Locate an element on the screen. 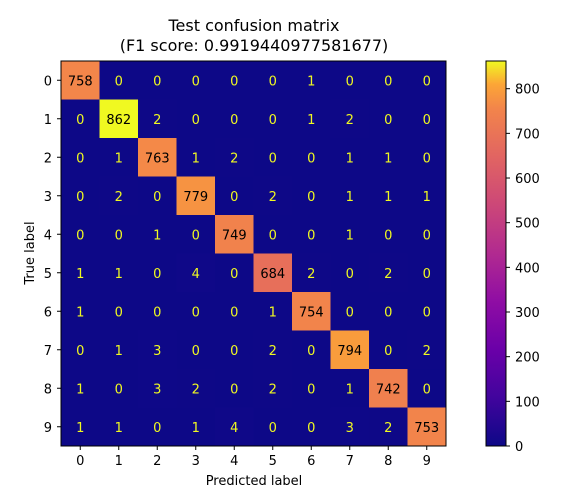 The height and width of the screenshot is (500, 566). cell-value-label: 742 is located at coordinates (388, 389).